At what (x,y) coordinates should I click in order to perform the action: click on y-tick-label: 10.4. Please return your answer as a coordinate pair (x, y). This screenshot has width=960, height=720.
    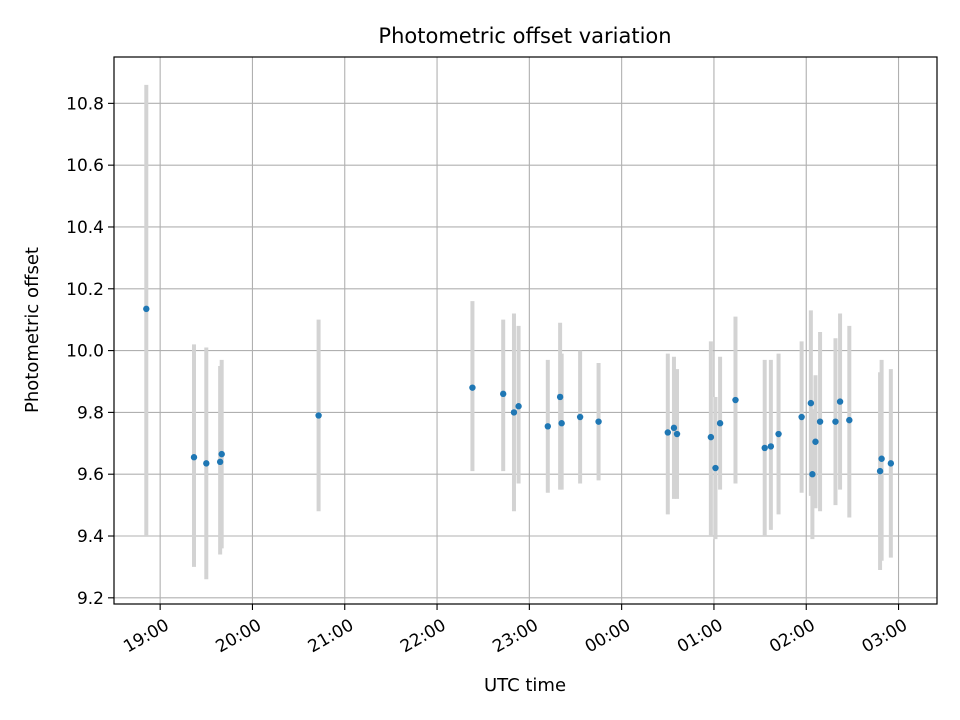
    Looking at the image, I should click on (85, 228).